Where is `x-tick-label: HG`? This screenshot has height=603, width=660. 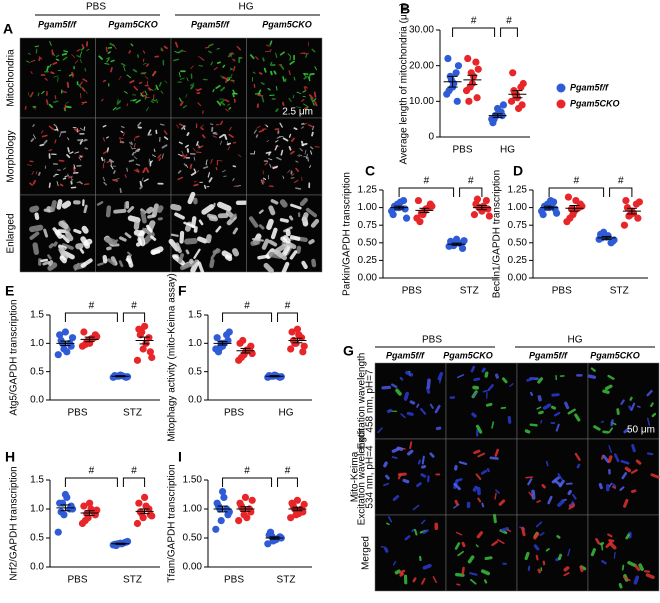 x-tick-label: HG is located at coordinates (507, 150).